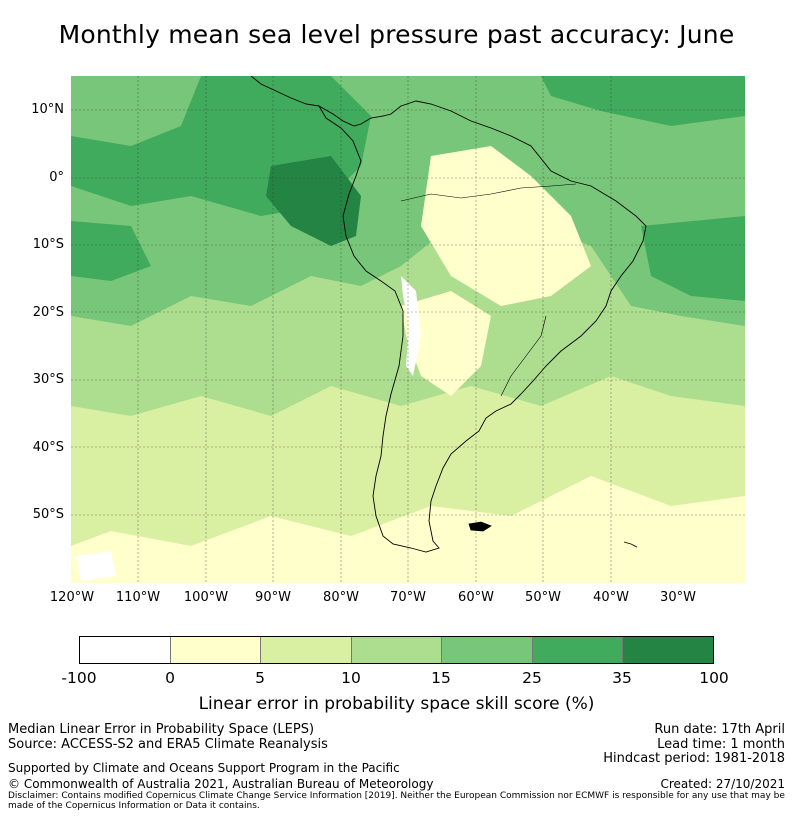 The height and width of the screenshot is (816, 793). Describe the element at coordinates (260, 678) in the screenshot. I see `colorbar-label: 5` at that location.